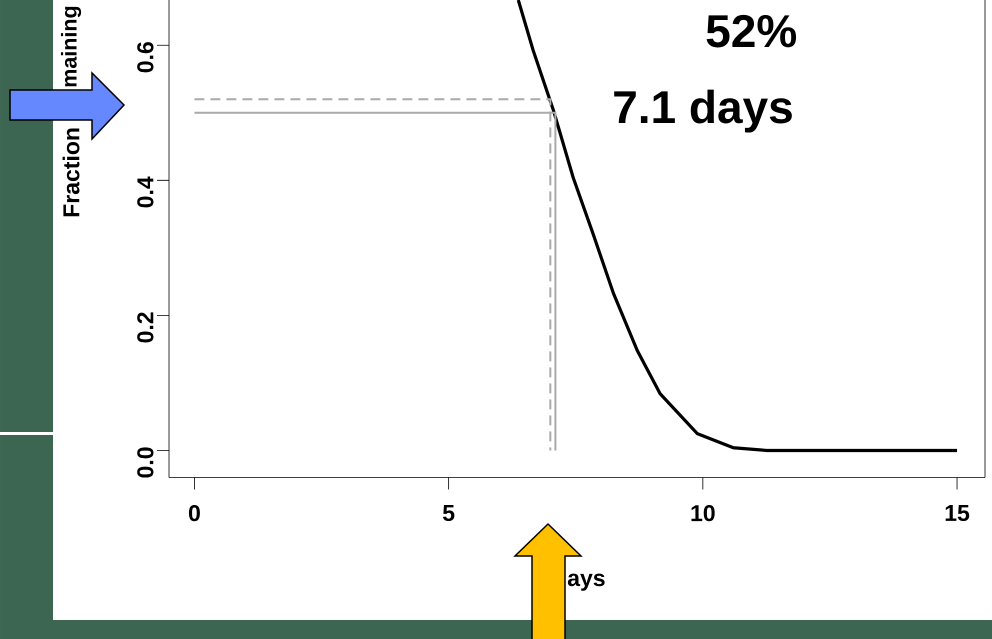 The width and height of the screenshot is (992, 639). What do you see at coordinates (448, 513) in the screenshot?
I see `x-tick-label: 5` at bounding box center [448, 513].